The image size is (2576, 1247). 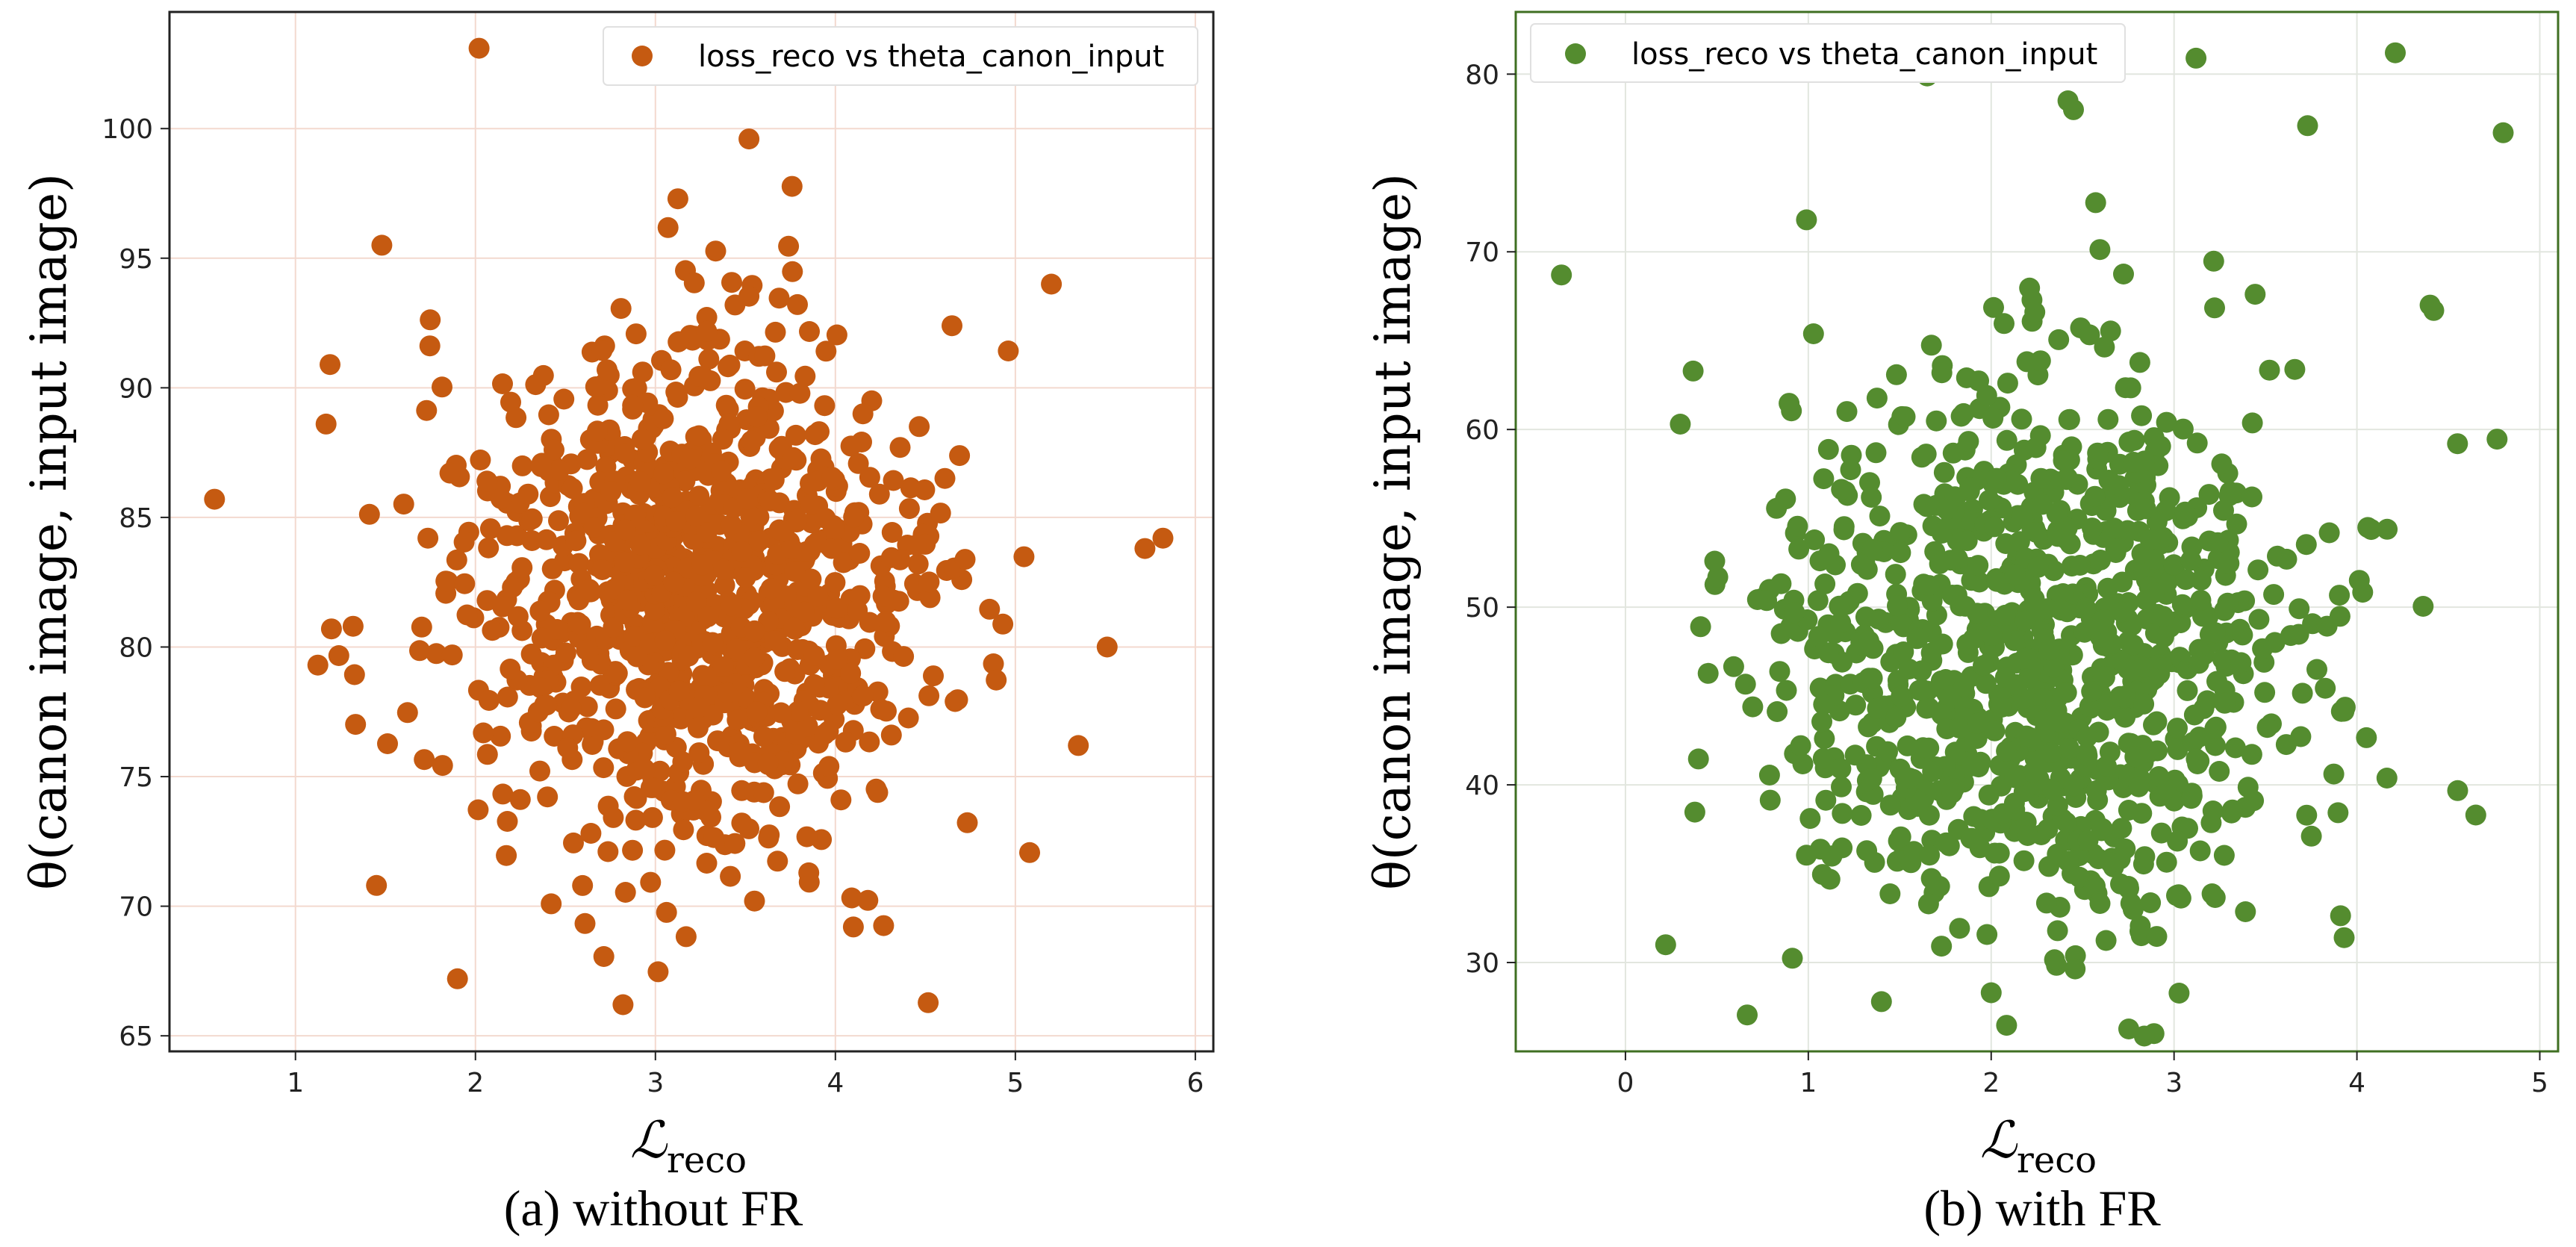 What do you see at coordinates (136, 777) in the screenshot?
I see `y-tick-label: 75` at bounding box center [136, 777].